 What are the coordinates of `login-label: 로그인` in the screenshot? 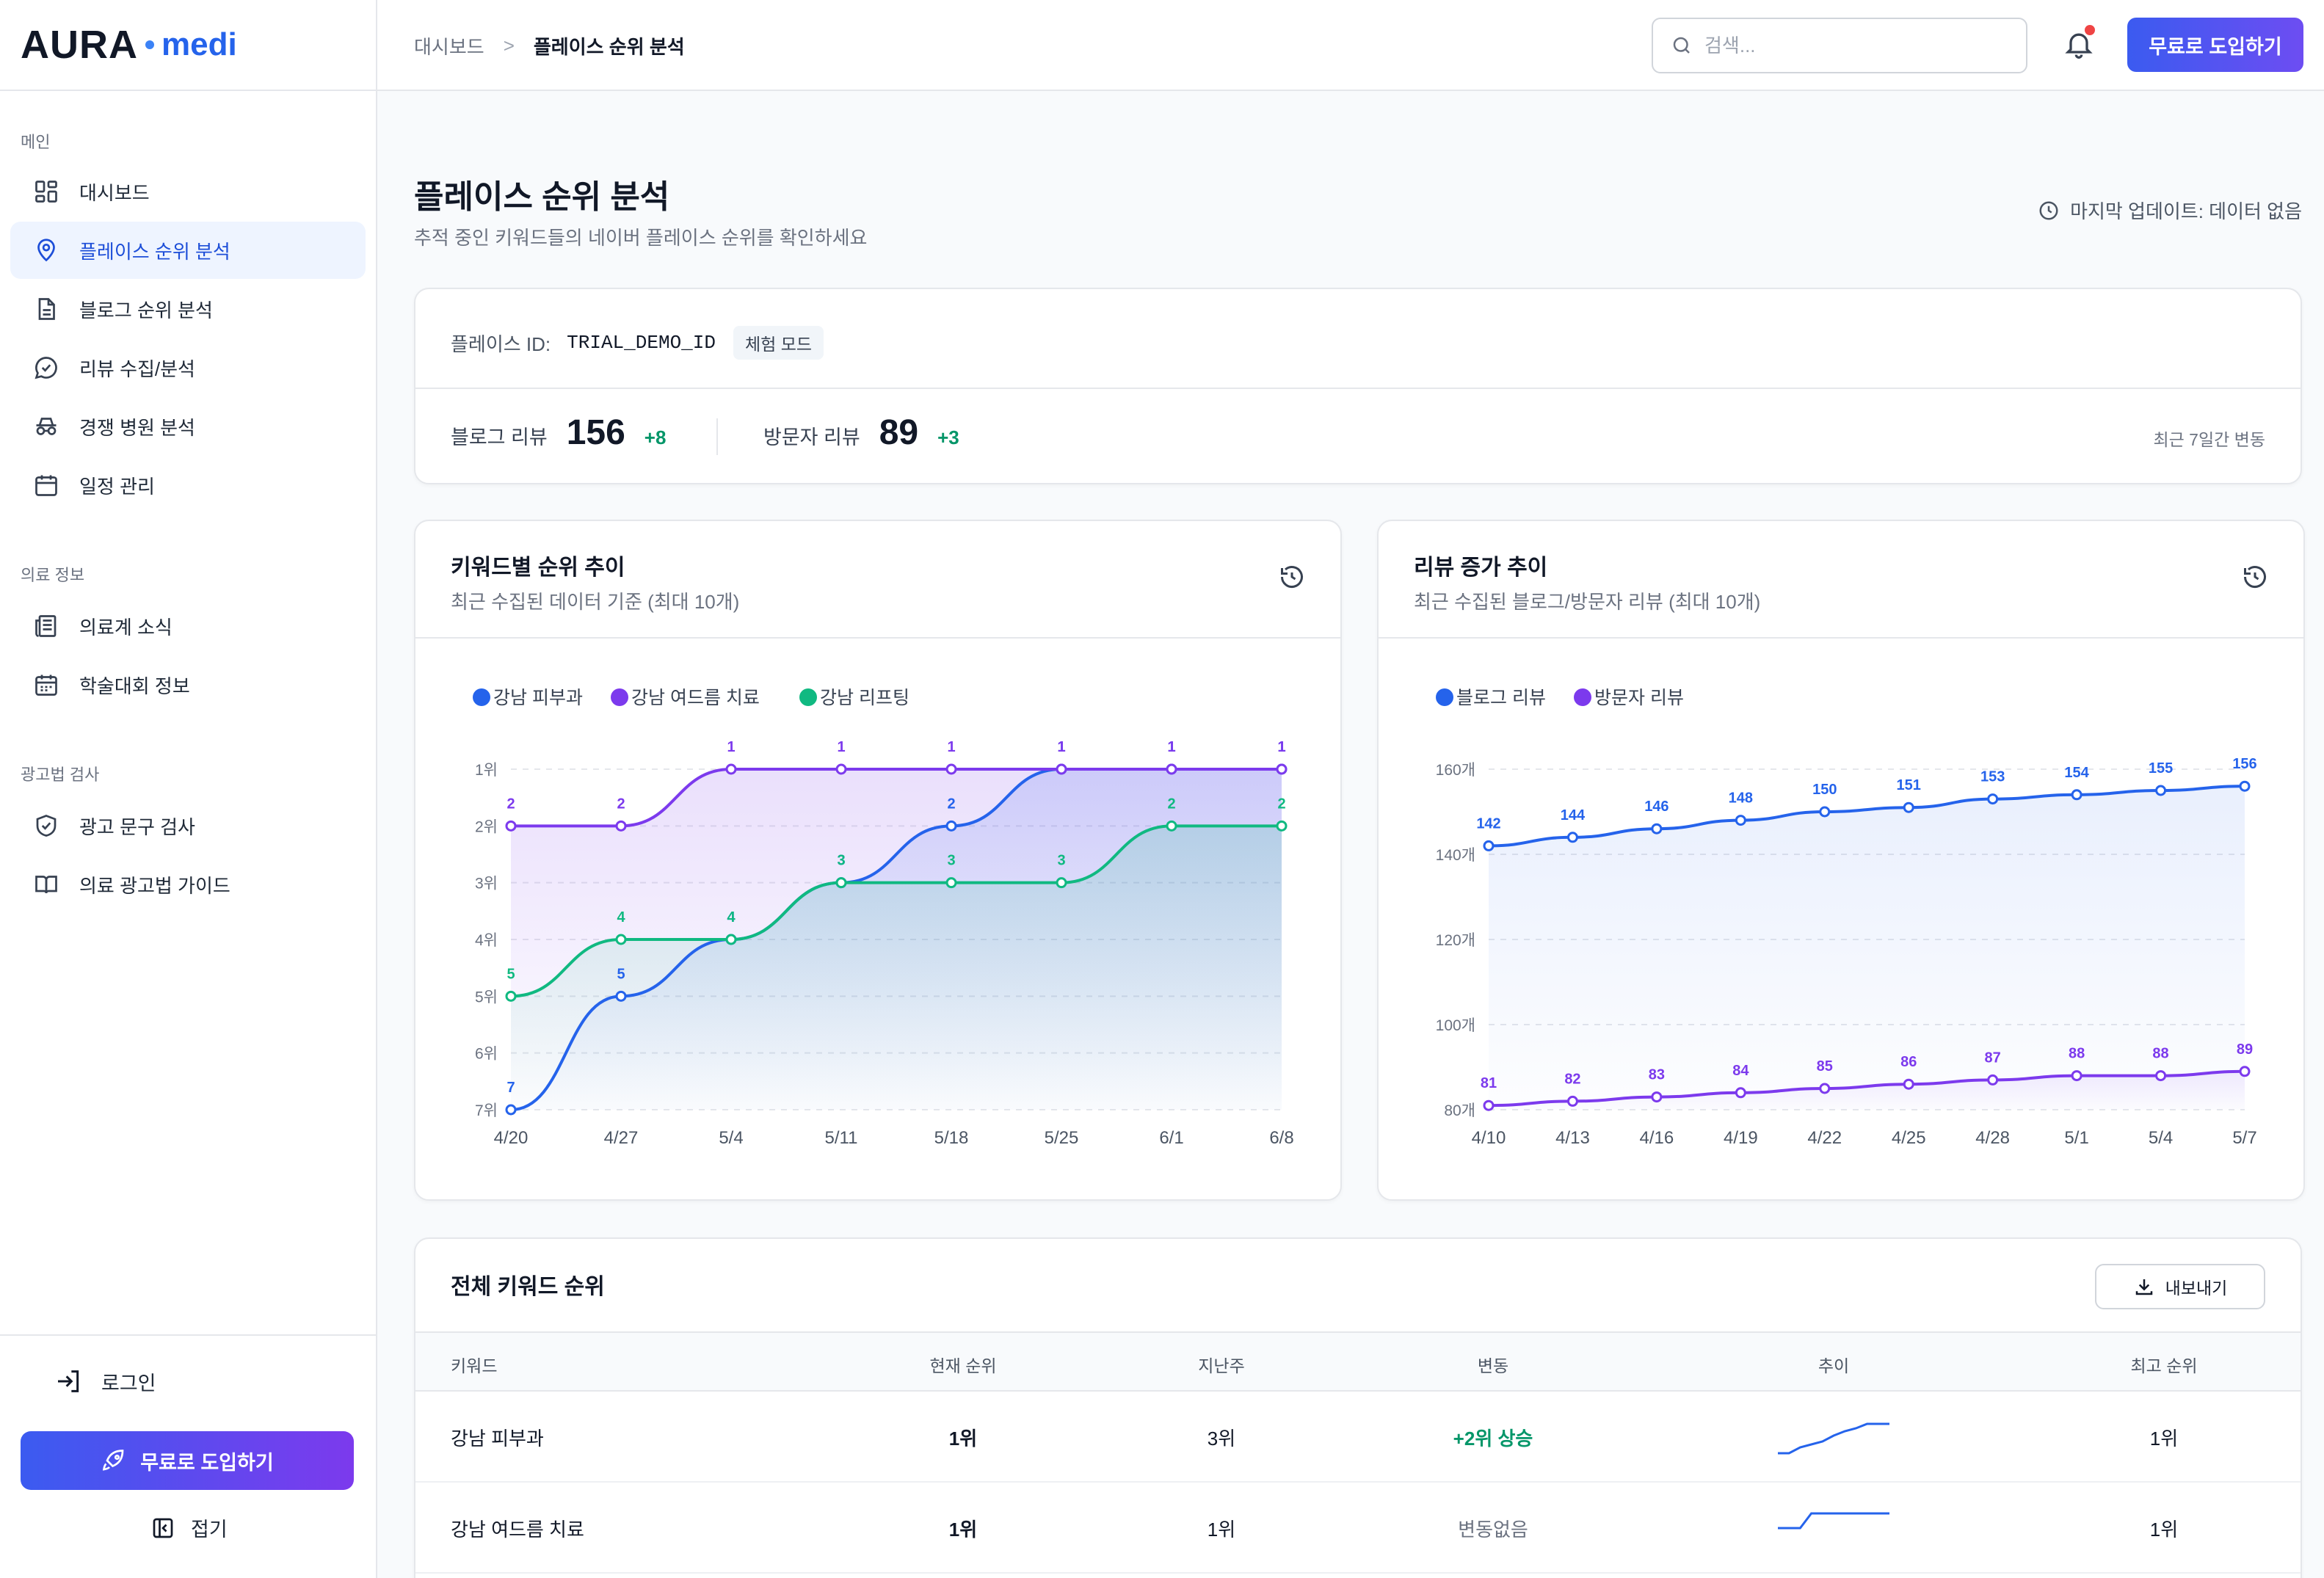 It's located at (128, 1383).